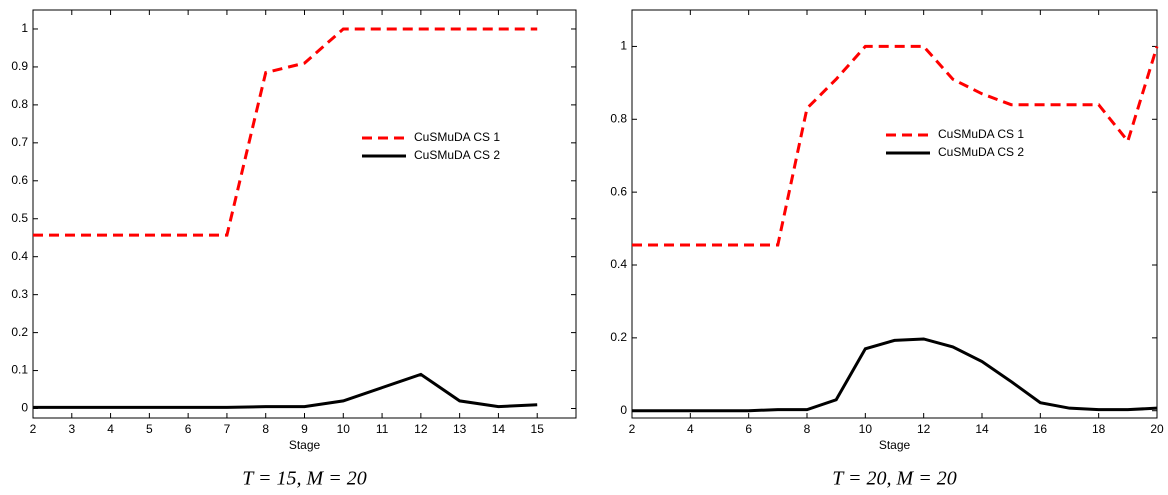  What do you see at coordinates (382, 429) in the screenshot?
I see `x-tick-label: 11` at bounding box center [382, 429].